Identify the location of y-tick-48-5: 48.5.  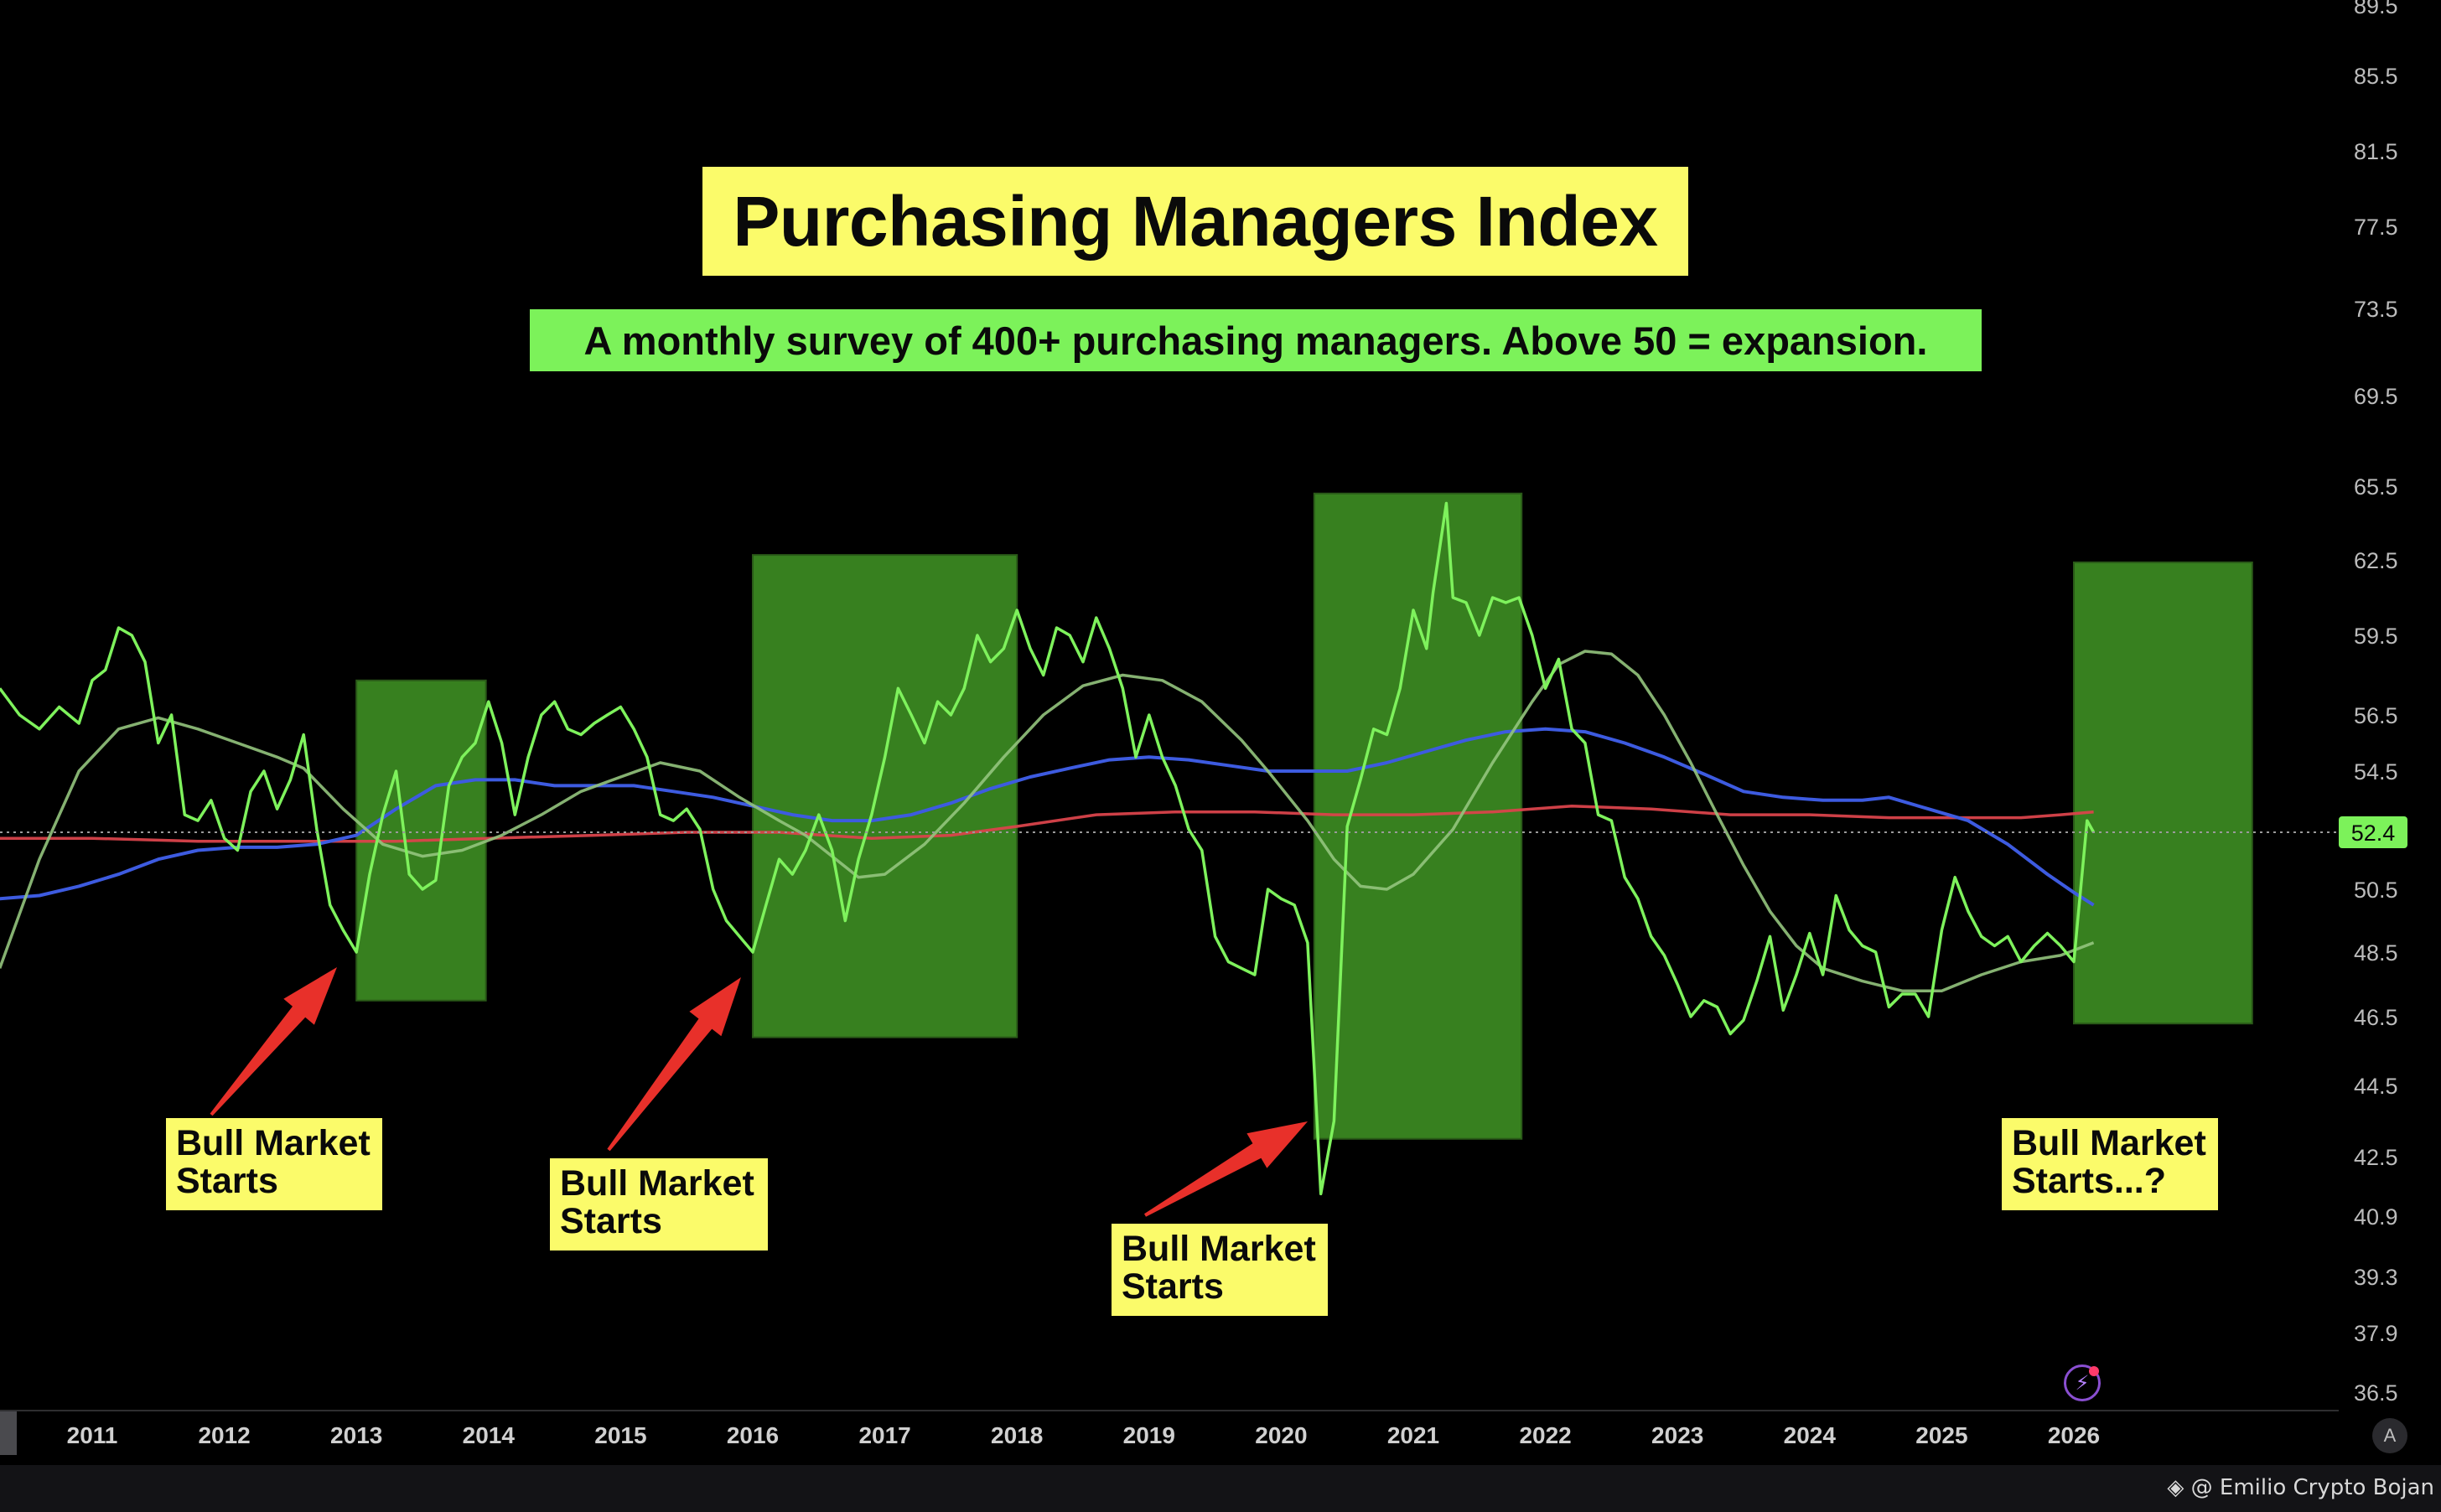
(2376, 953).